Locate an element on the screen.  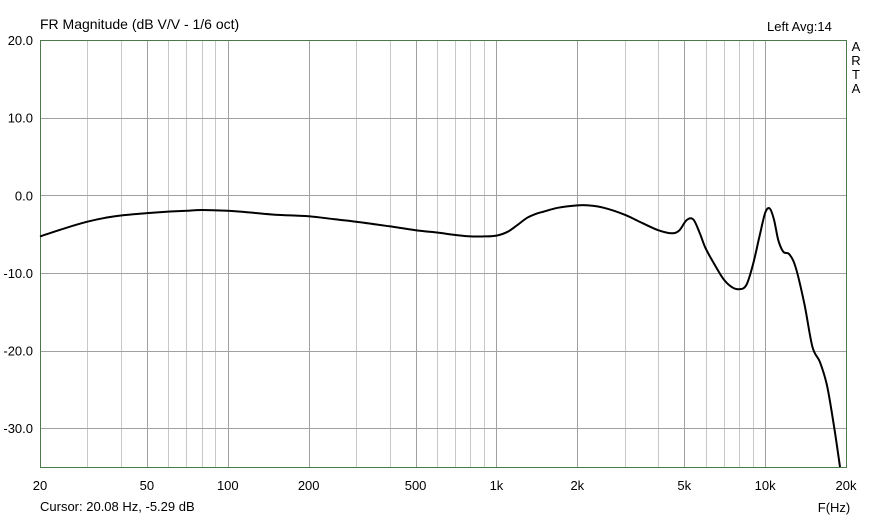
y-tick-label: 20.0 is located at coordinates (20, 40).